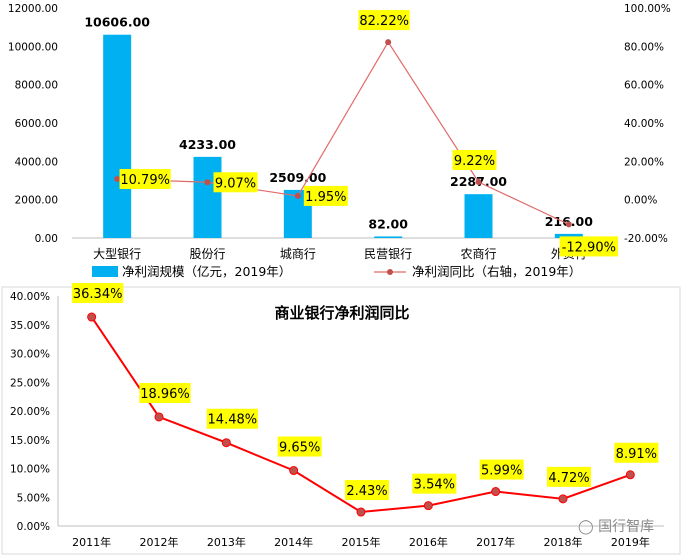 This screenshot has width=683, height=556. Describe the element at coordinates (630, 542) in the screenshot. I see `bottom-category-label: 2019年` at that location.